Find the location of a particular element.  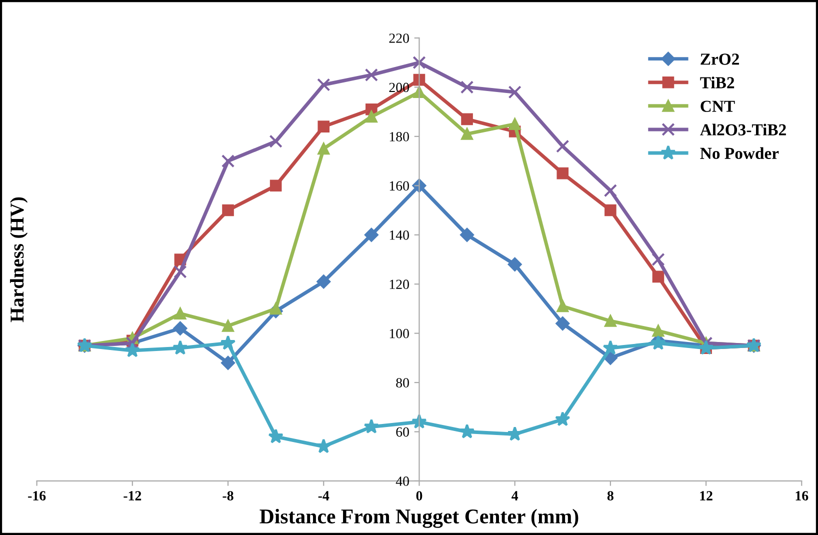

y-tick-label: 80 is located at coordinates (402, 383).